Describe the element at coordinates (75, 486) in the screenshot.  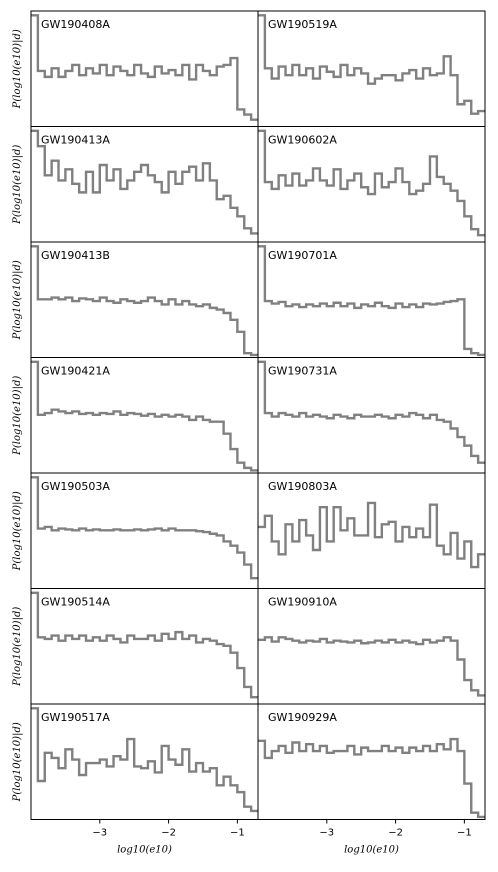
I see `panel-title: GW190503A` at that location.